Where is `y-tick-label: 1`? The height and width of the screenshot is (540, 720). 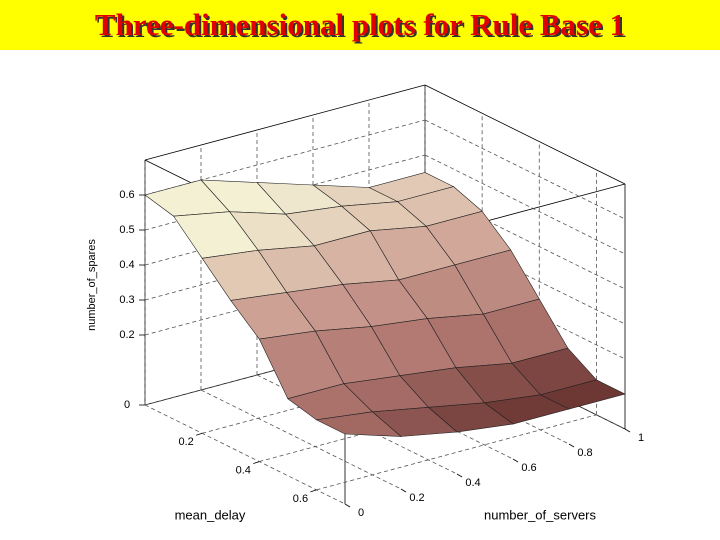 y-tick-label: 1 is located at coordinates (641, 438).